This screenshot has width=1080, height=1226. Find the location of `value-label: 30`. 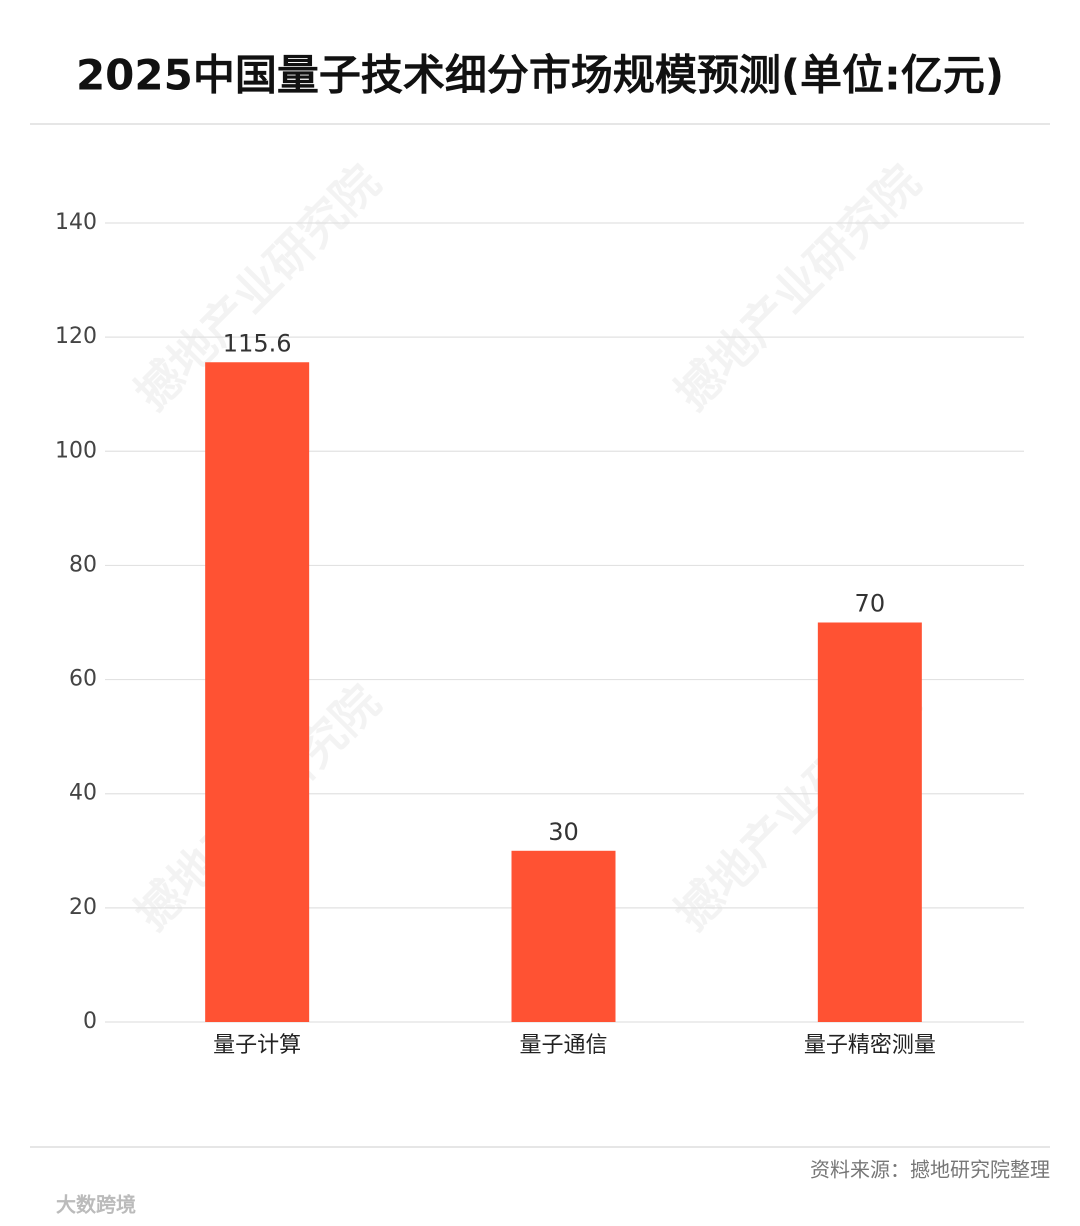

value-label: 30 is located at coordinates (563, 832).